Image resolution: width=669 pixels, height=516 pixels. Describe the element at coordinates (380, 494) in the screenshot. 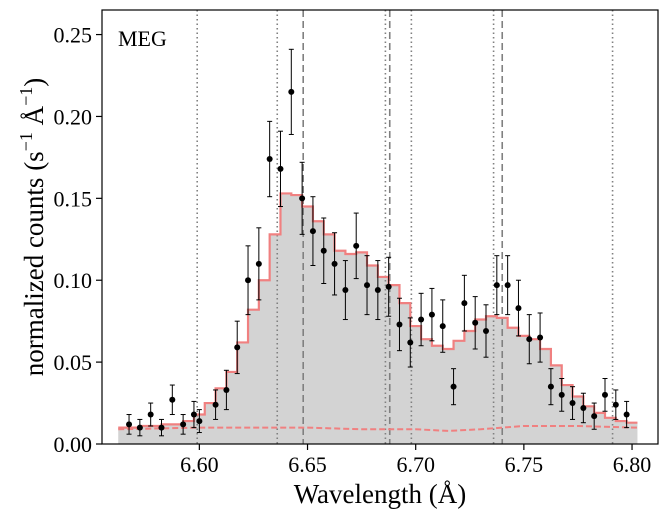

I see `x-axis-title: Wavelength (Å)` at that location.